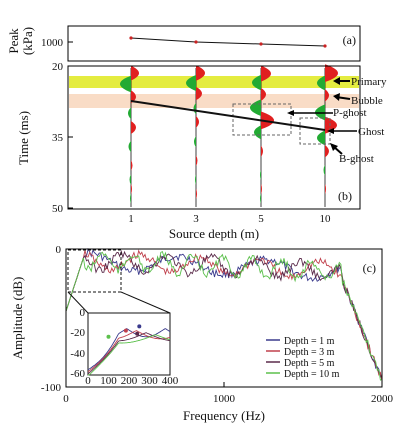  Describe the element at coordinates (170, 381) in the screenshot. I see `inset-xtick-400: 400` at that location.